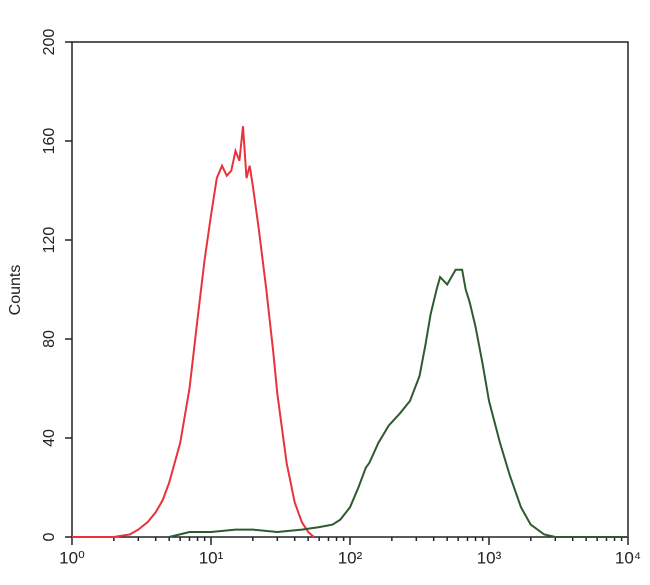 This screenshot has width=650, height=585. I want to click on x-tick-label: 10⁴, so click(628, 557).